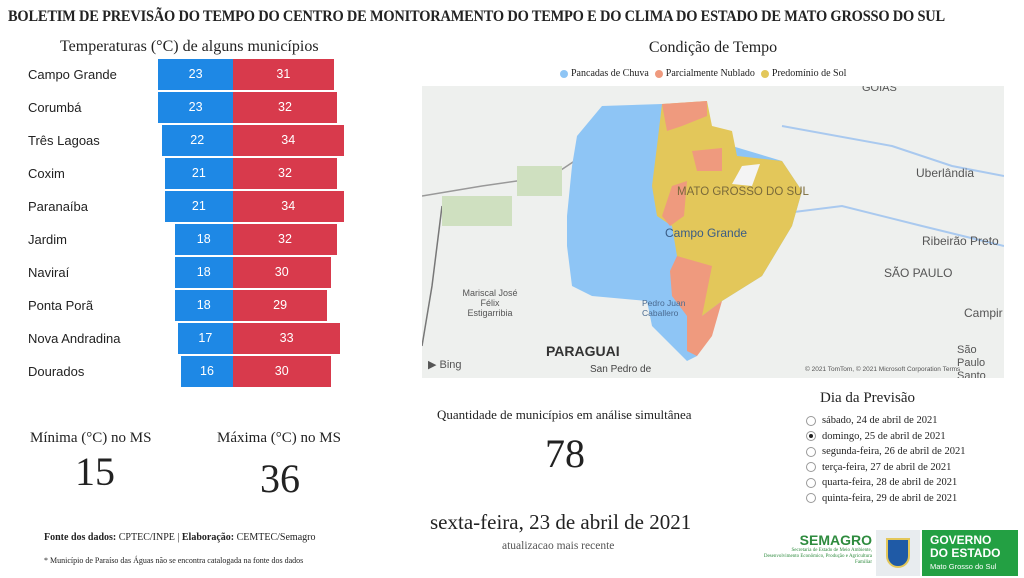 Image resolution: width=1024 pixels, height=578 pixels. Describe the element at coordinates (64, 140) in the screenshot. I see `city-name: Três Lagoas` at that location.